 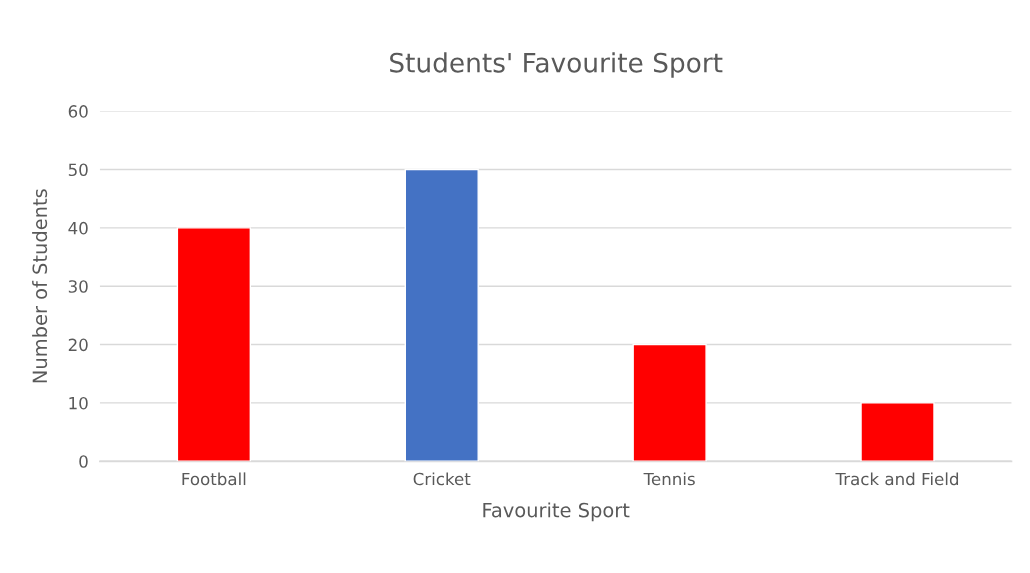 What do you see at coordinates (556, 512) in the screenshot?
I see `x-axis-title: Favourite Sport` at bounding box center [556, 512].